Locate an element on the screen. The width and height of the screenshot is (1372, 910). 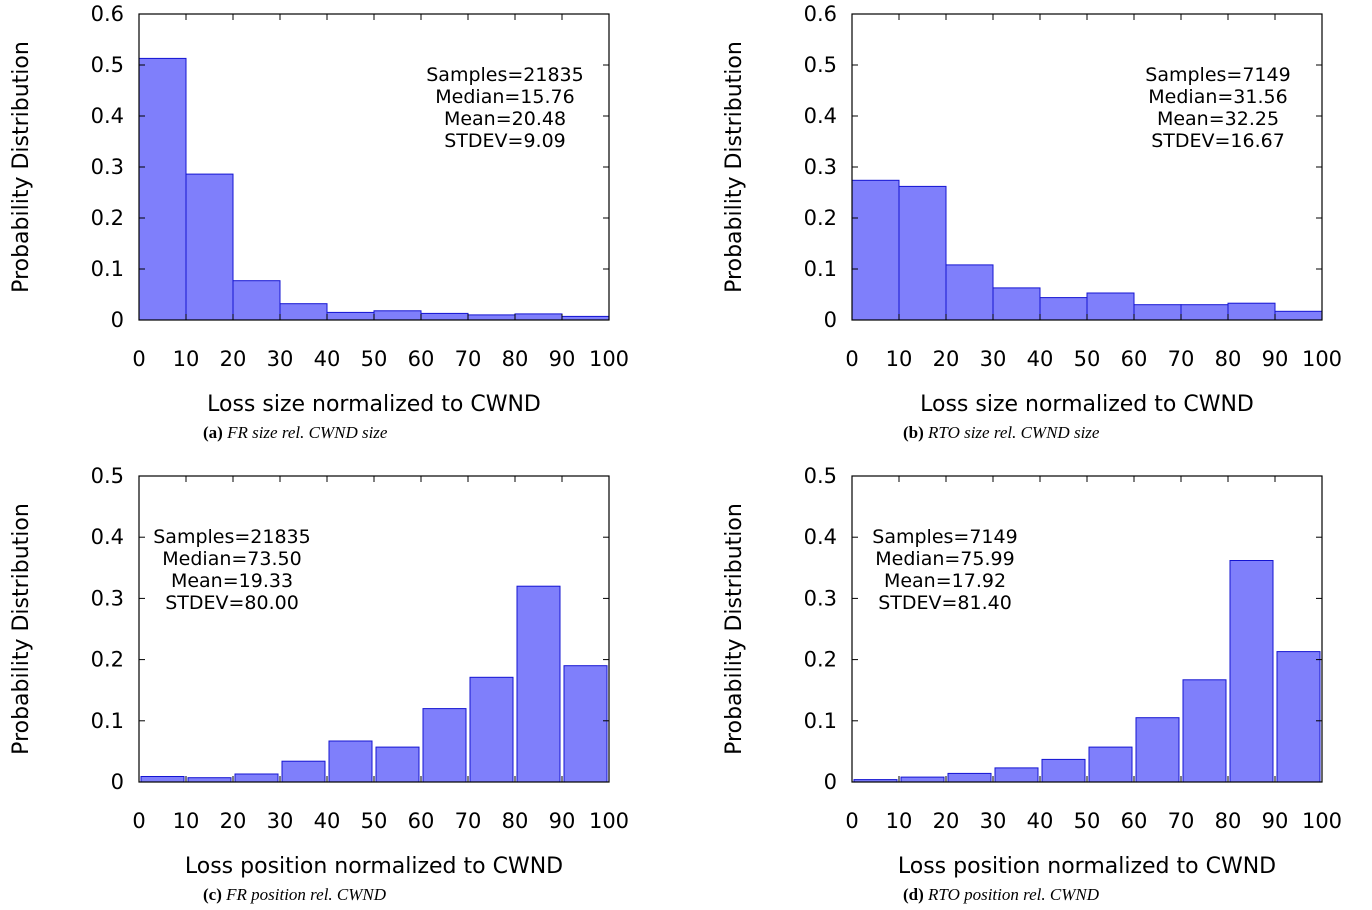
chart-c-xtick-label: 0 is located at coordinates (138, 821).